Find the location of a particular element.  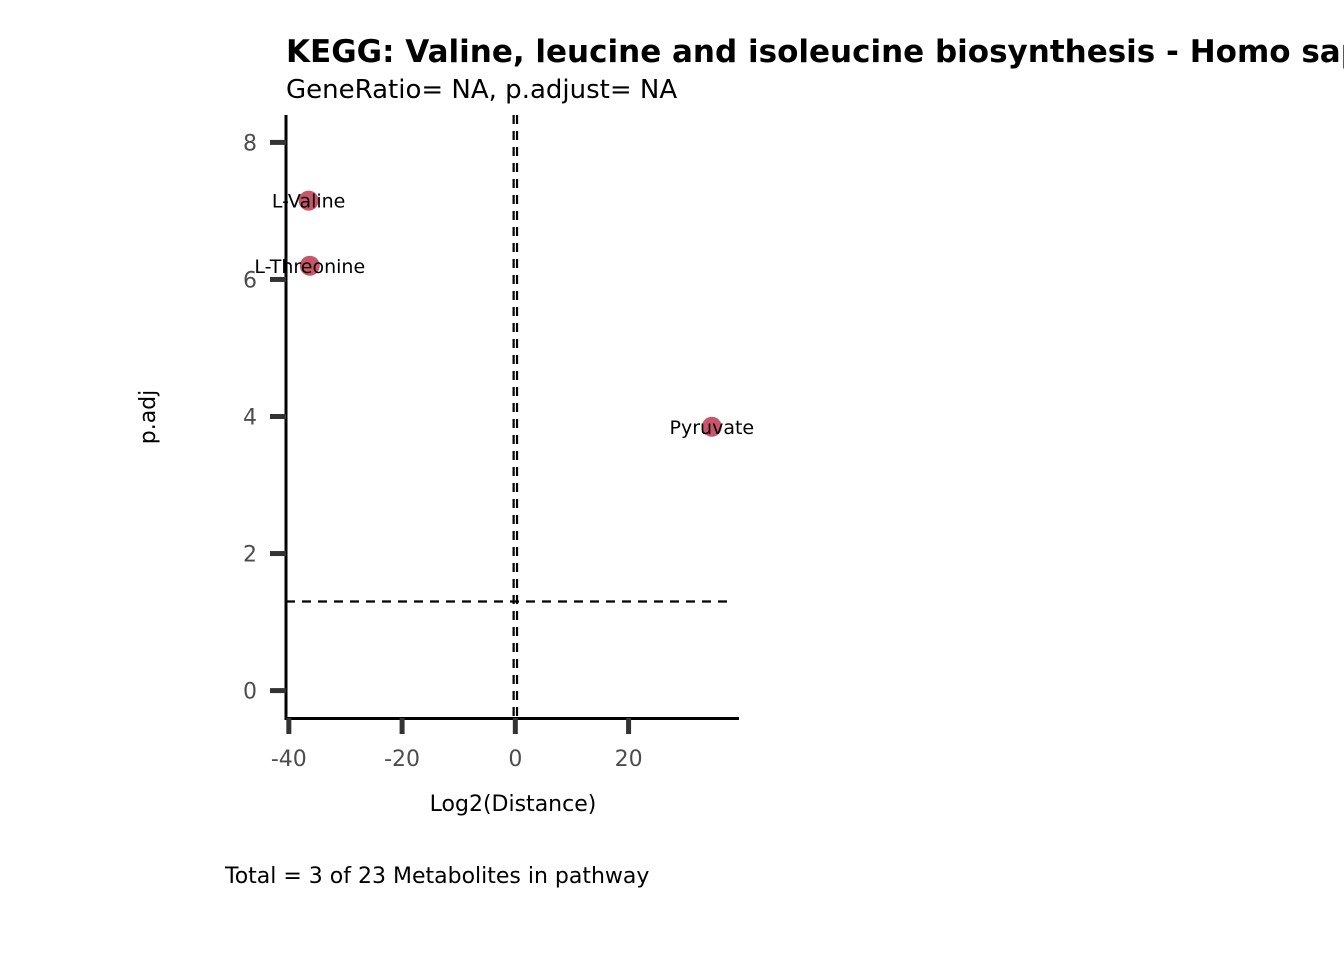

x-axis-ticks: -40 -20 0 20 is located at coordinates (457, 745).